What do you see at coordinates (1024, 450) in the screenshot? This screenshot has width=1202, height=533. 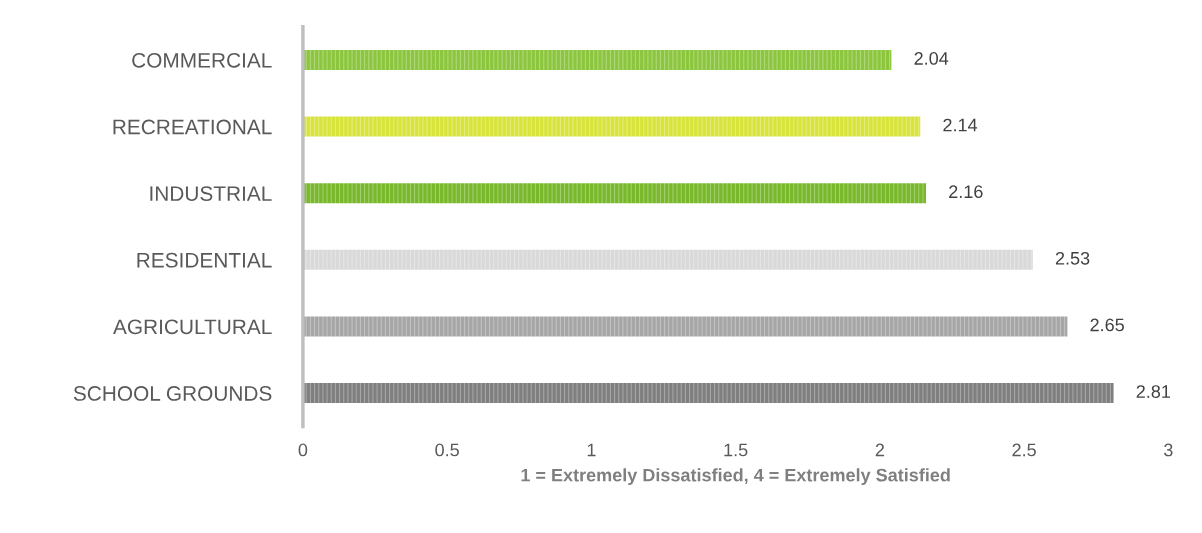 I see `x-tick-label: 2.5` at bounding box center [1024, 450].